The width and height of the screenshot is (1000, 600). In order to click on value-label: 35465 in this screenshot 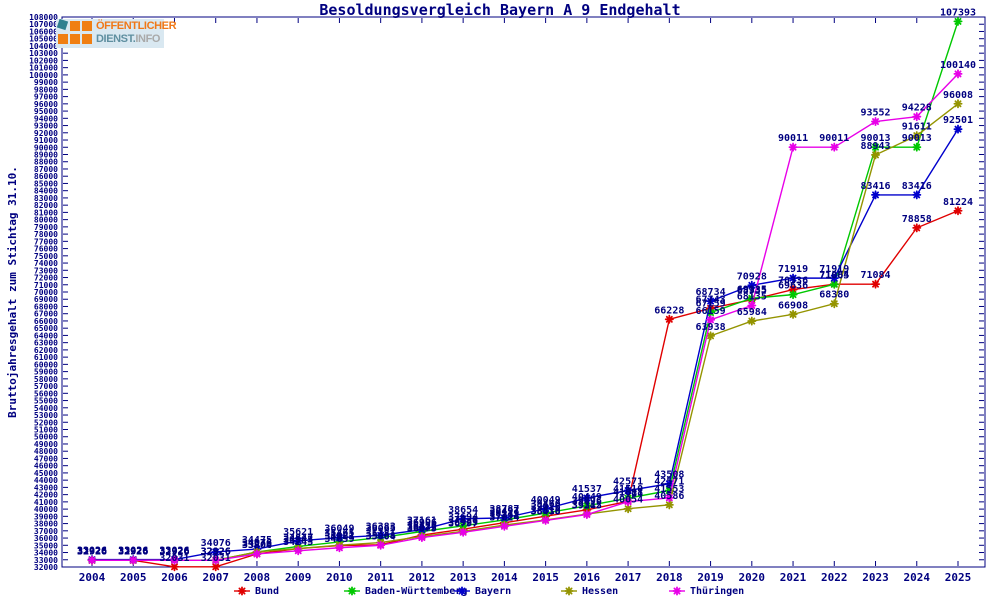, I will do `click(339, 533)`.